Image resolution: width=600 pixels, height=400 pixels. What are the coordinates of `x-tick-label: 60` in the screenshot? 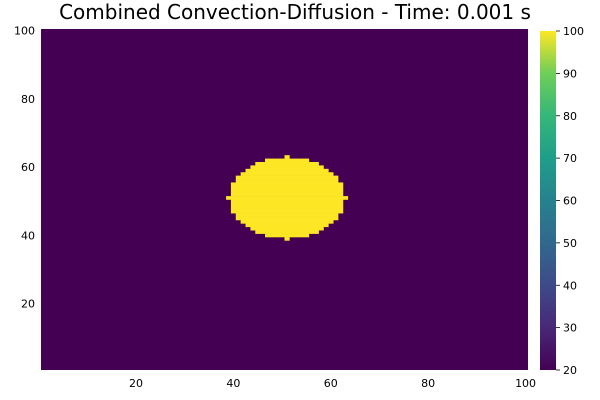 It's located at (331, 383).